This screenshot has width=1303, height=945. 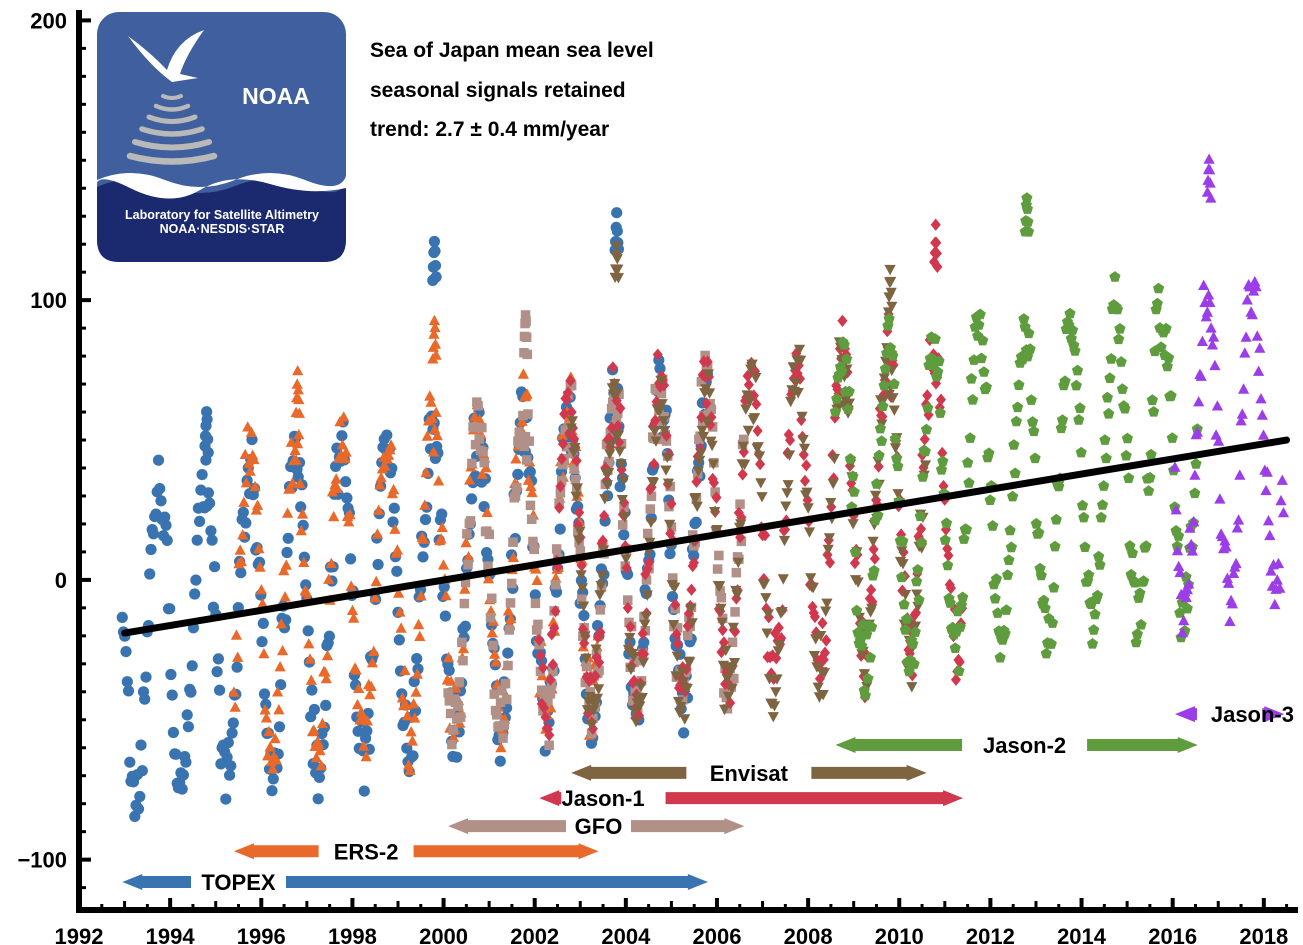 I want to click on x-tick-label: 1998, so click(x=352, y=934).